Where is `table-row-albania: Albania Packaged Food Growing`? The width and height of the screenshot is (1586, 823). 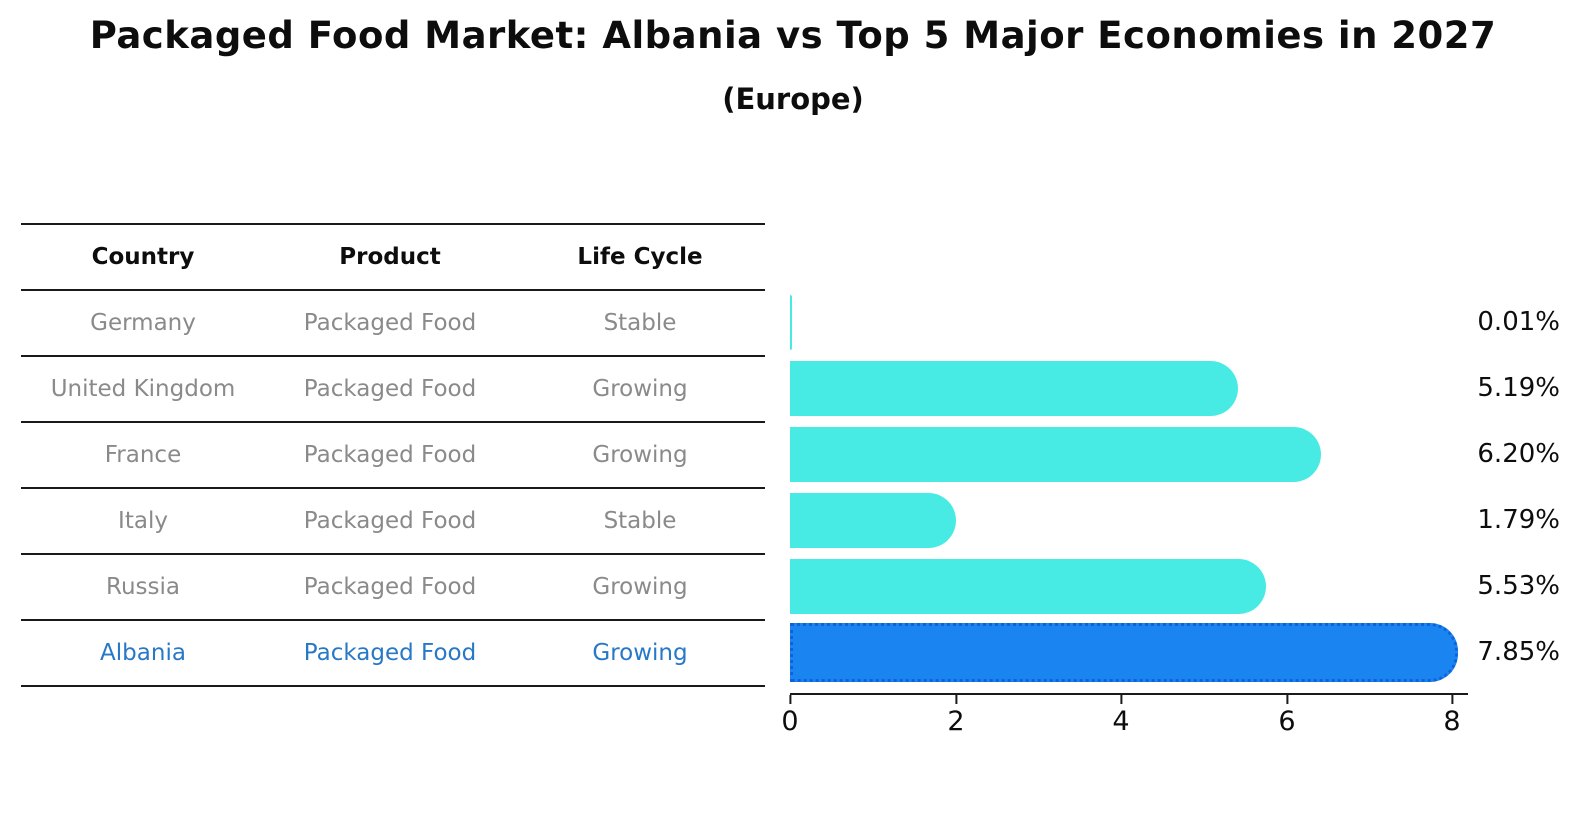
table-row-albania: Albania Packaged Food Growing is located at coordinates (393, 654).